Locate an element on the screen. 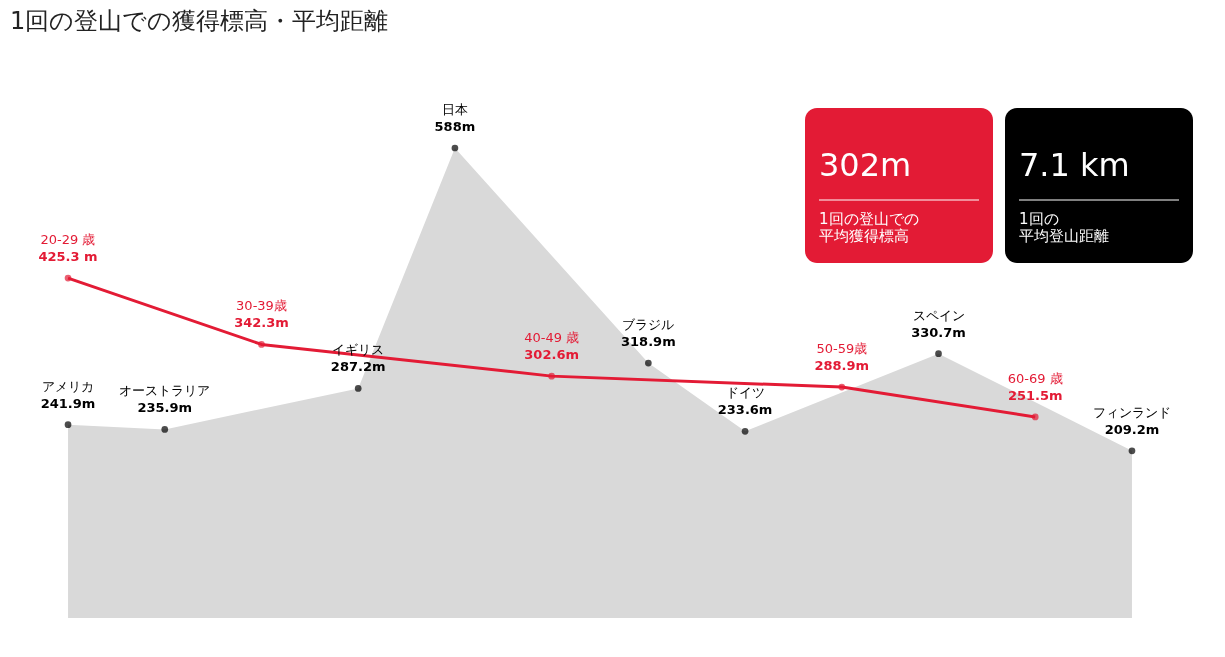  annotation: スペイン is located at coordinates (938, 315).